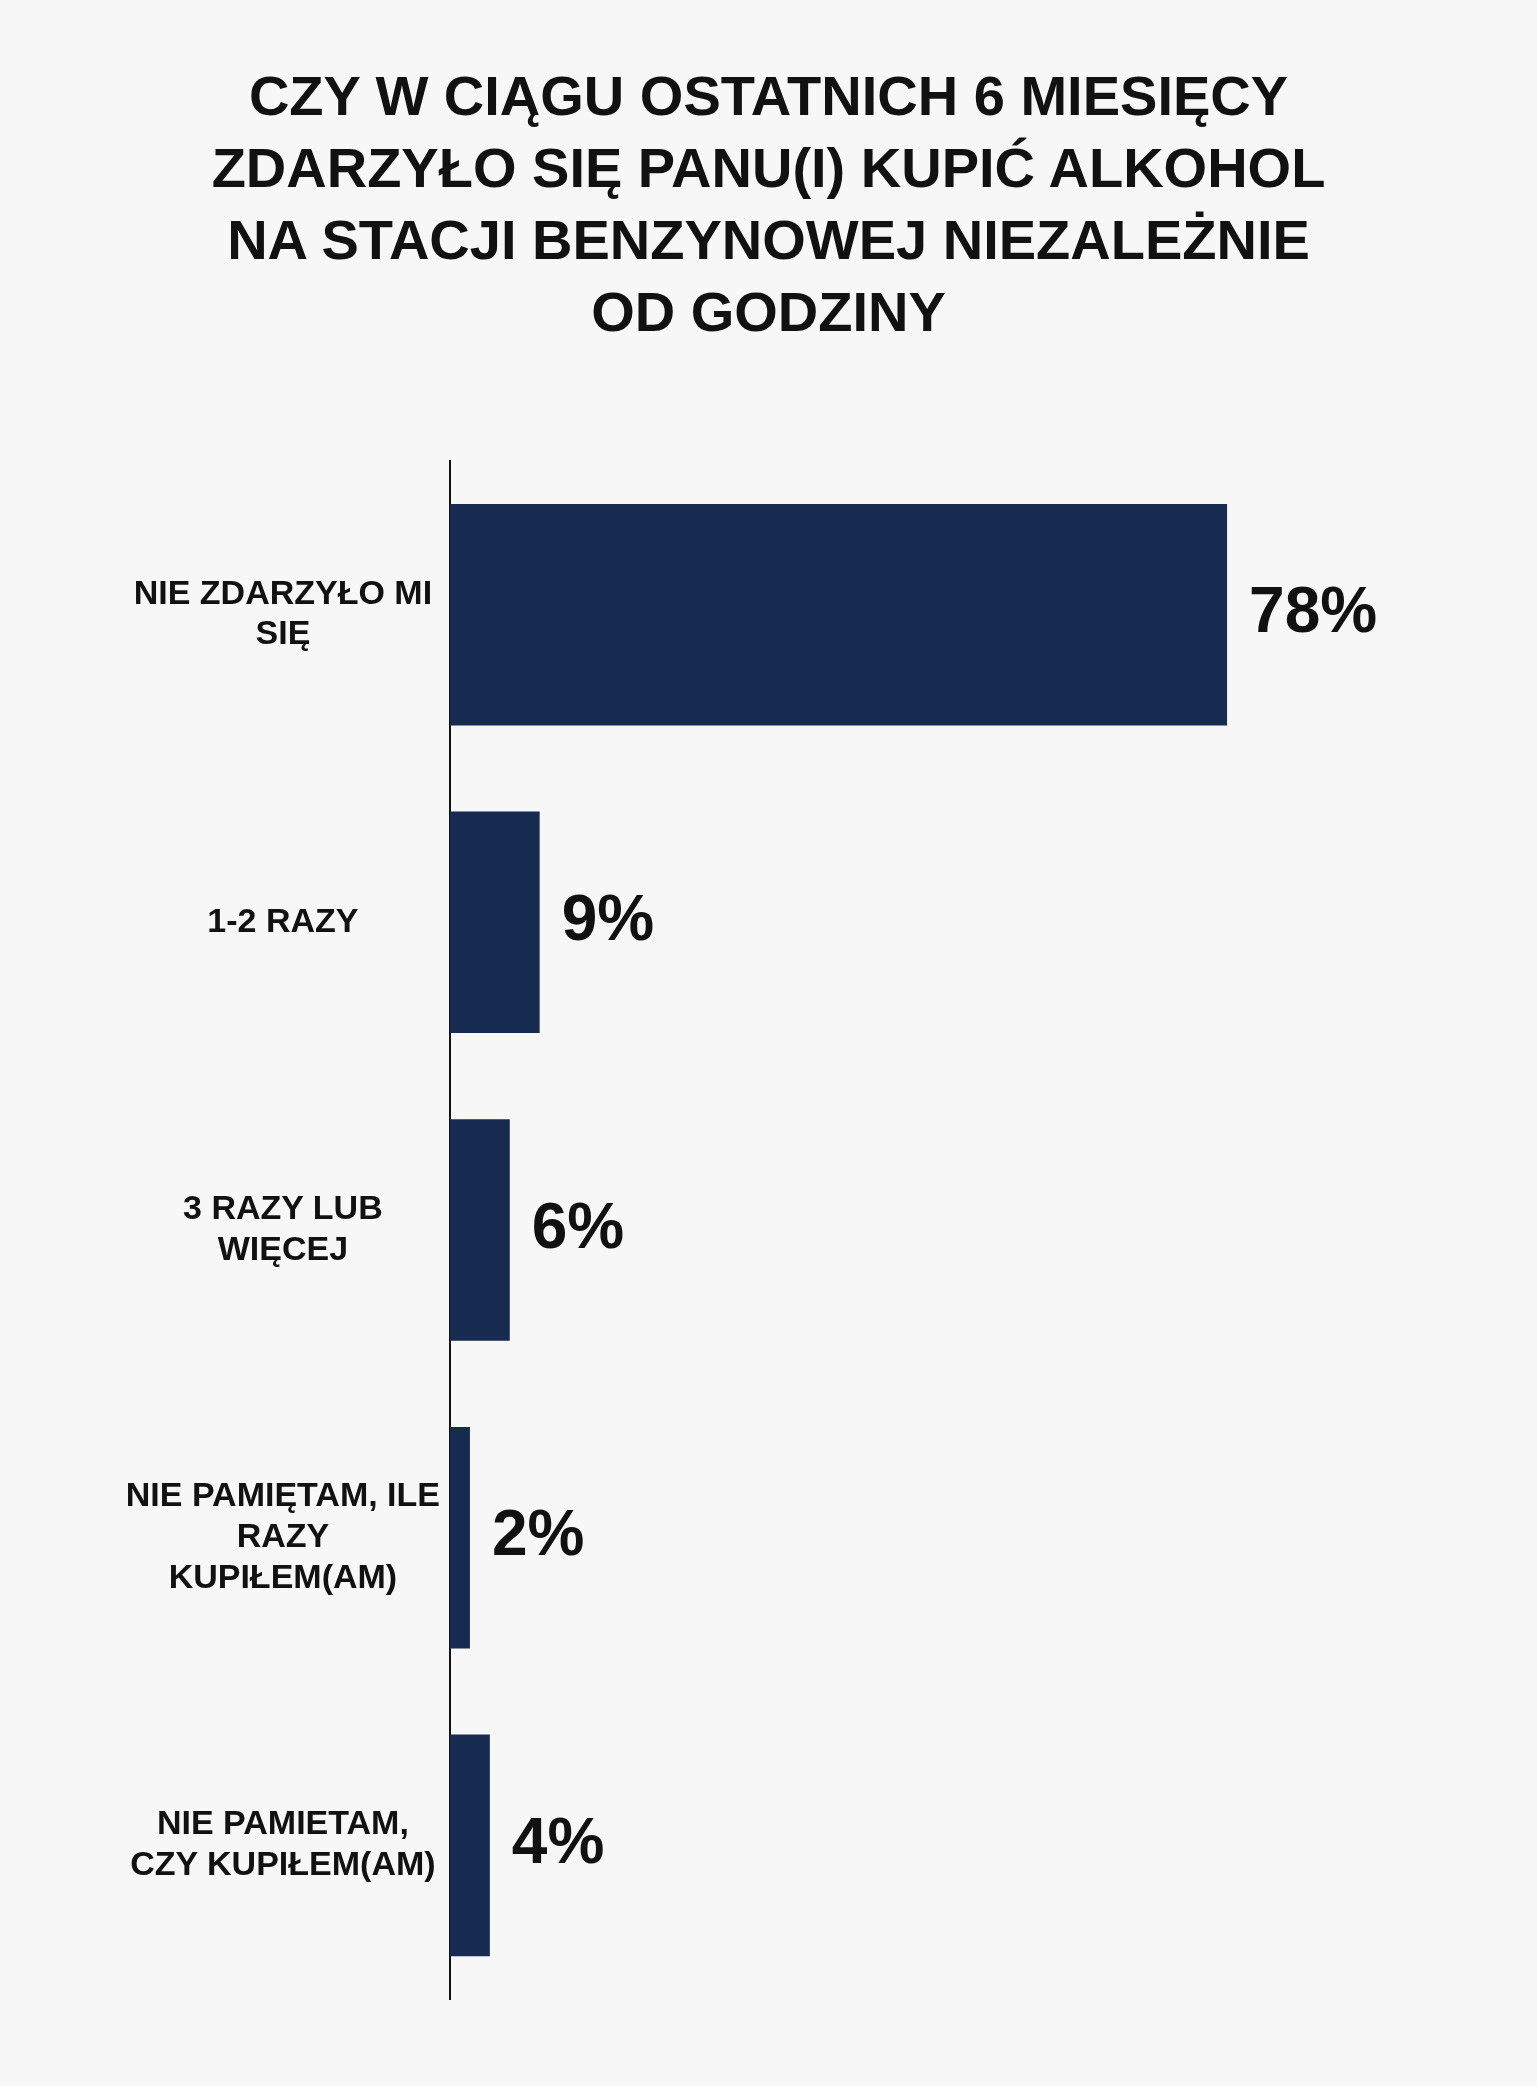 The height and width of the screenshot is (2086, 1537). I want to click on data-label: 2%, so click(538, 1533).